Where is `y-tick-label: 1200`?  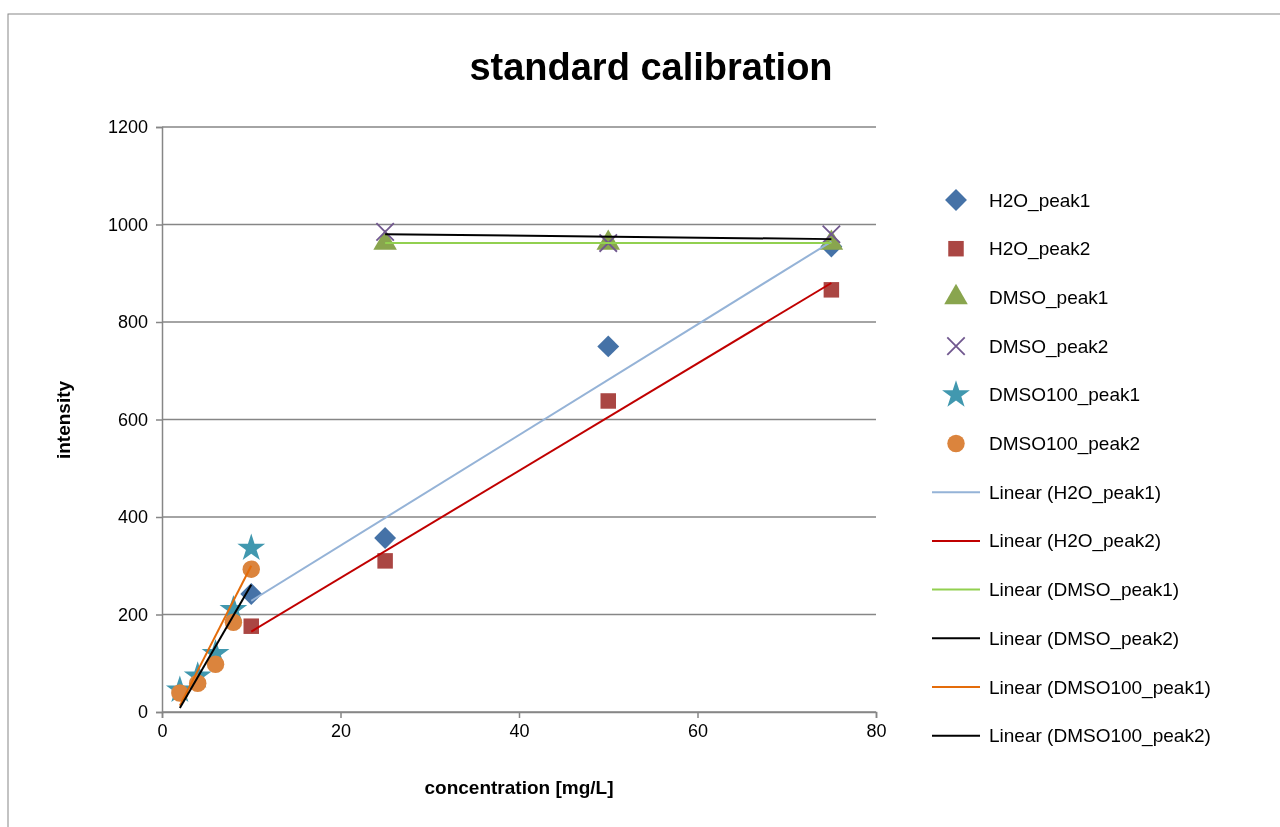
y-tick-label: 1200 is located at coordinates (127, 127).